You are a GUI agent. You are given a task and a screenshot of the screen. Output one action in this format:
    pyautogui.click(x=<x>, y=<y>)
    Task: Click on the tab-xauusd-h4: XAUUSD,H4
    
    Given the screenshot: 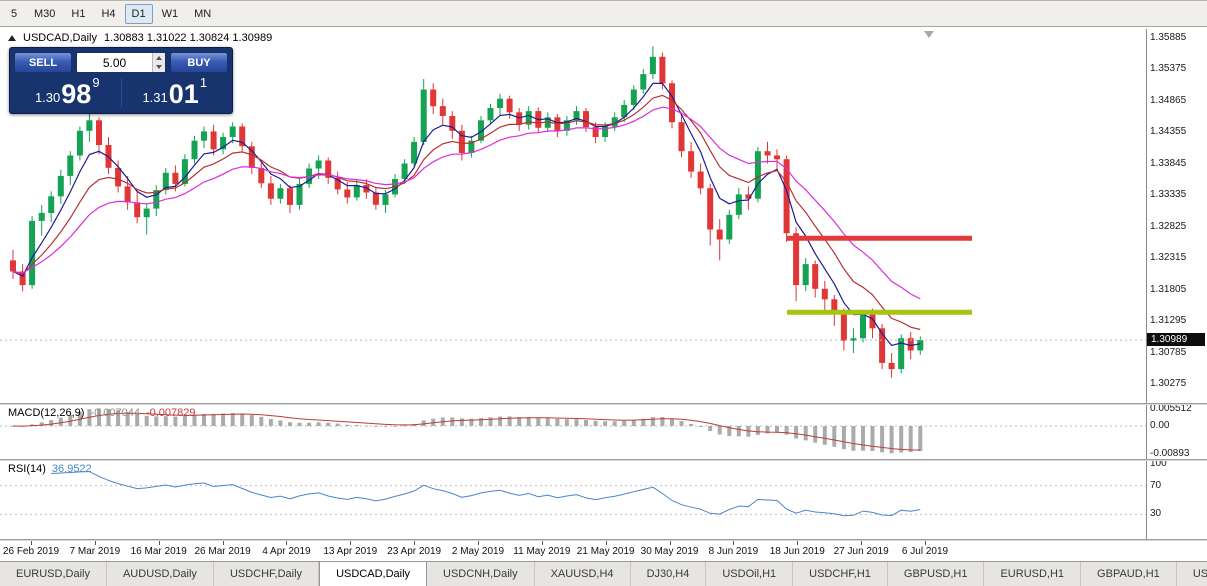 What is the action you would take?
    pyautogui.click(x=583, y=574)
    